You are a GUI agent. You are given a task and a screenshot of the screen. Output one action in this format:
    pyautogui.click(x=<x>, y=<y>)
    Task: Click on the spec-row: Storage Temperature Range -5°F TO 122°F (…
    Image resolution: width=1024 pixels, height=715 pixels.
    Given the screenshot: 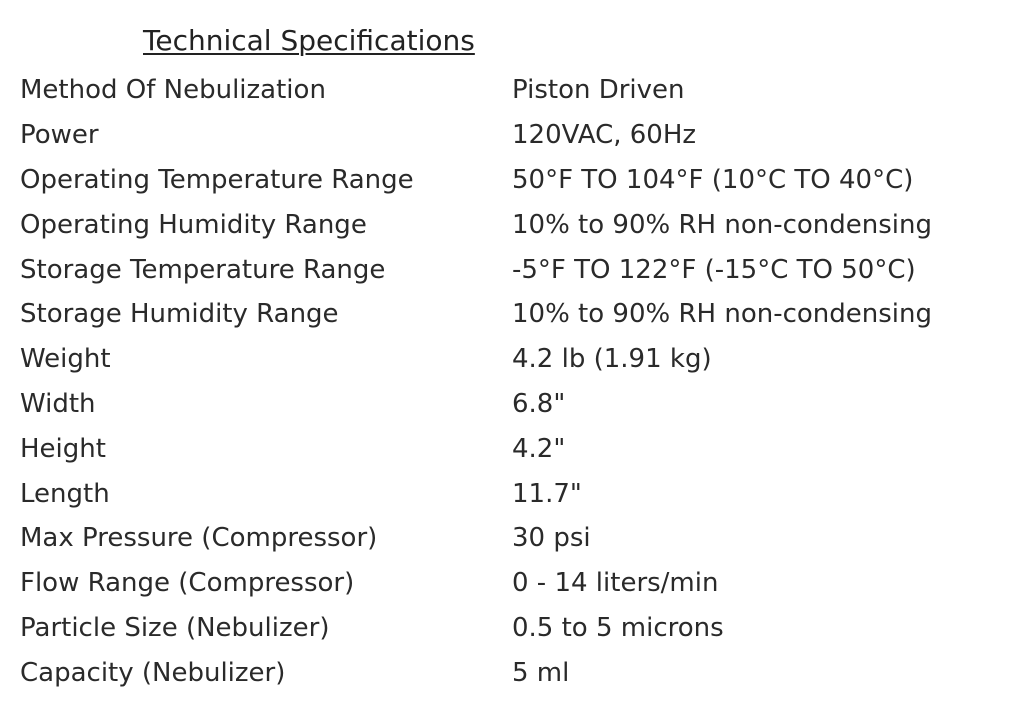 What is the action you would take?
    pyautogui.click(x=476, y=269)
    